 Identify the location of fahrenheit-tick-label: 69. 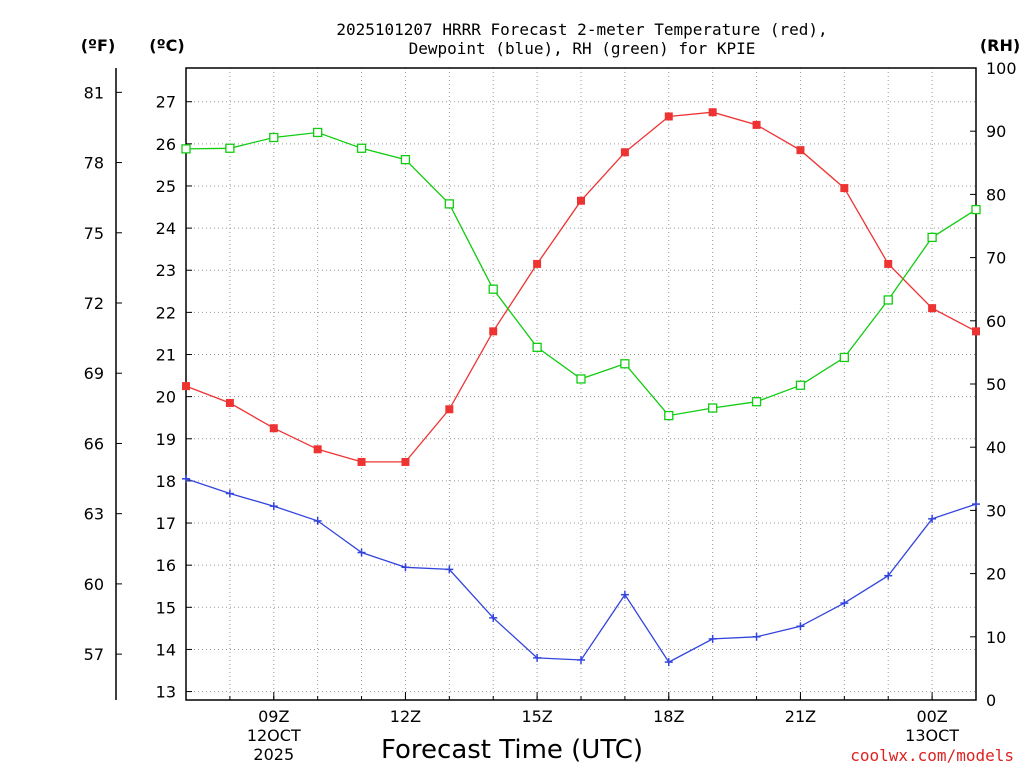
(94, 373).